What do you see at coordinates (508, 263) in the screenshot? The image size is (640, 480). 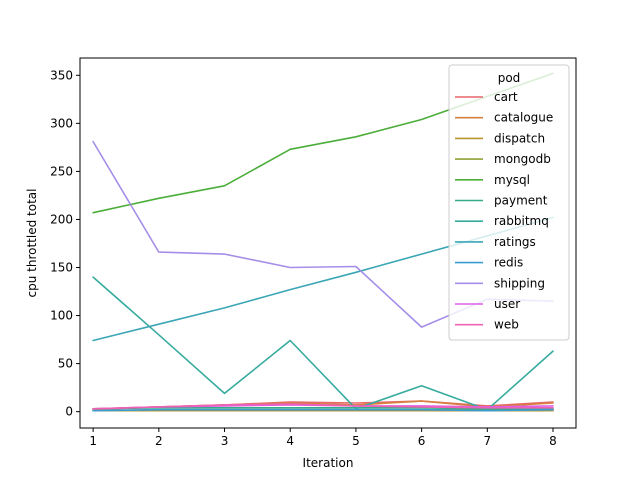 I see `legend-label-redis: redis` at bounding box center [508, 263].